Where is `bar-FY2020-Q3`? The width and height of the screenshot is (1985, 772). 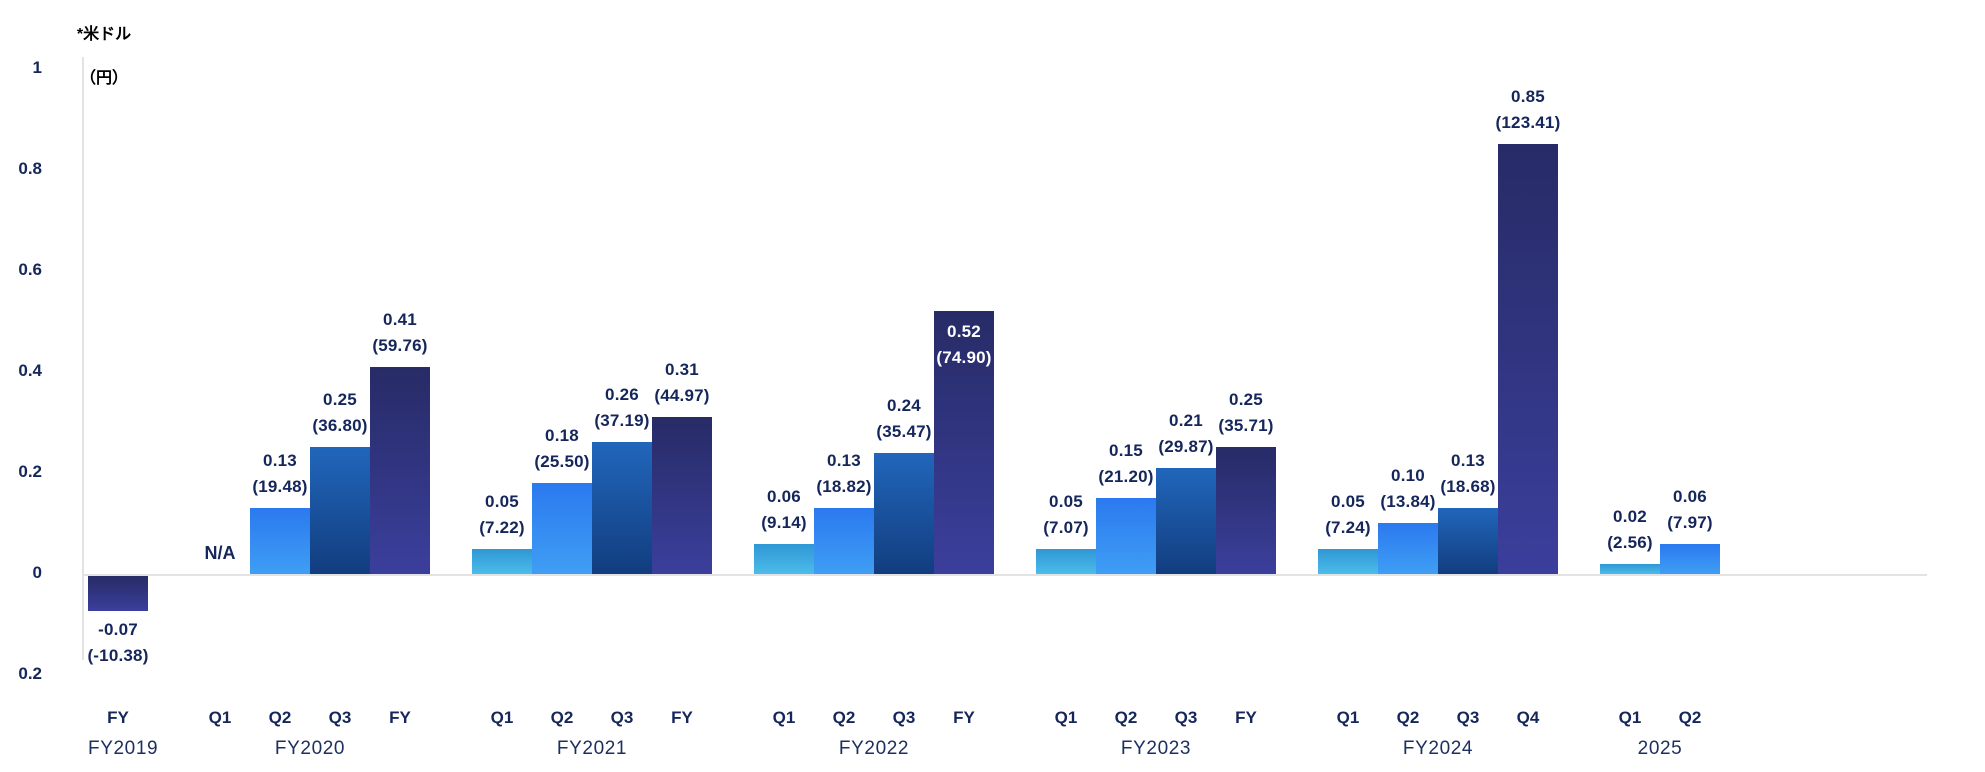 bar-FY2020-Q3 is located at coordinates (340, 510).